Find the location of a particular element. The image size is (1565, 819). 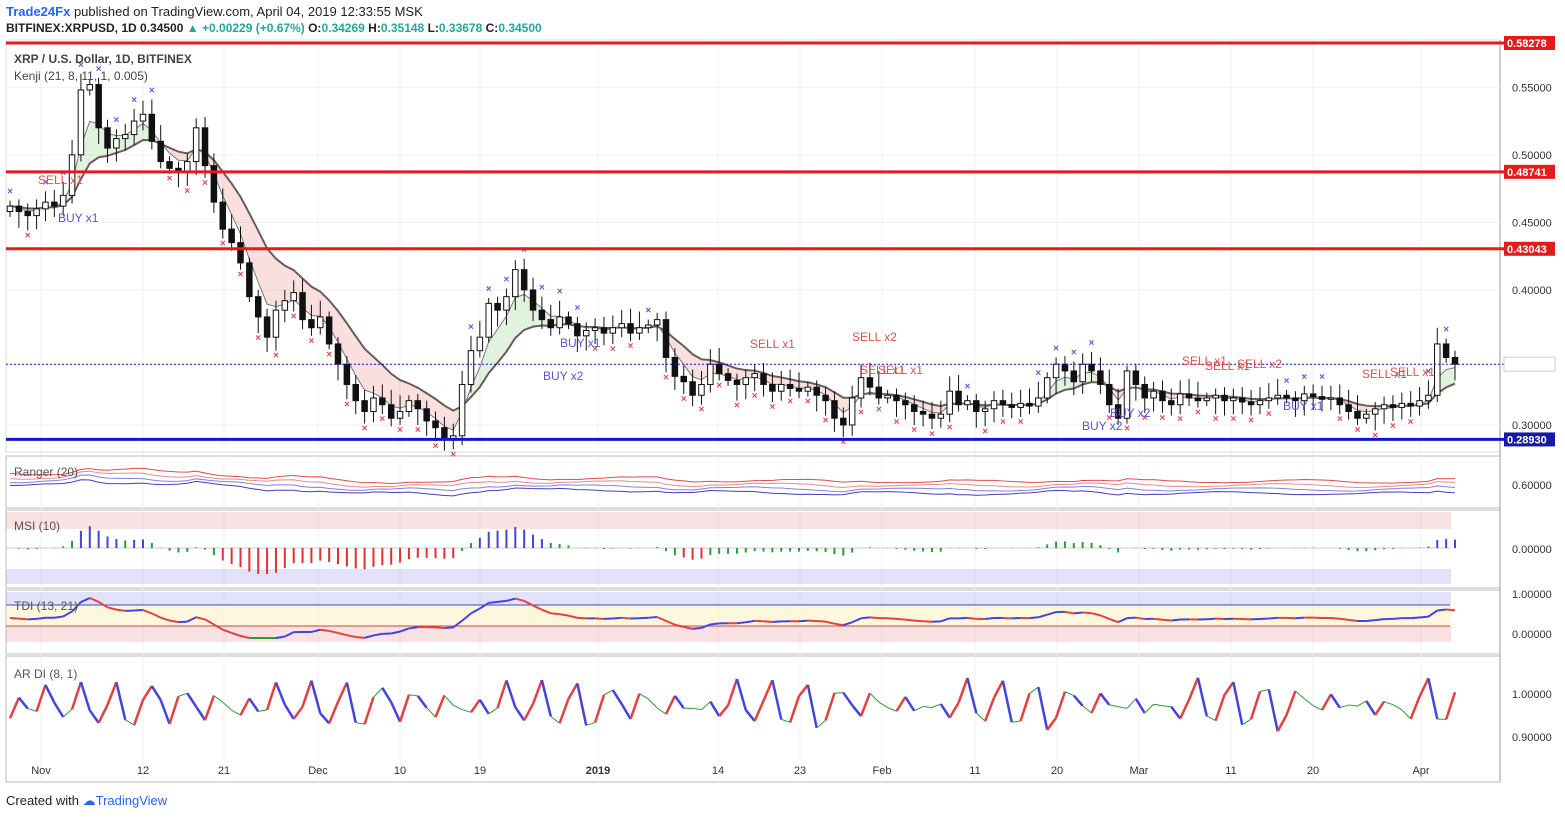

tradingview-brand: TradingView is located at coordinates (131, 800).